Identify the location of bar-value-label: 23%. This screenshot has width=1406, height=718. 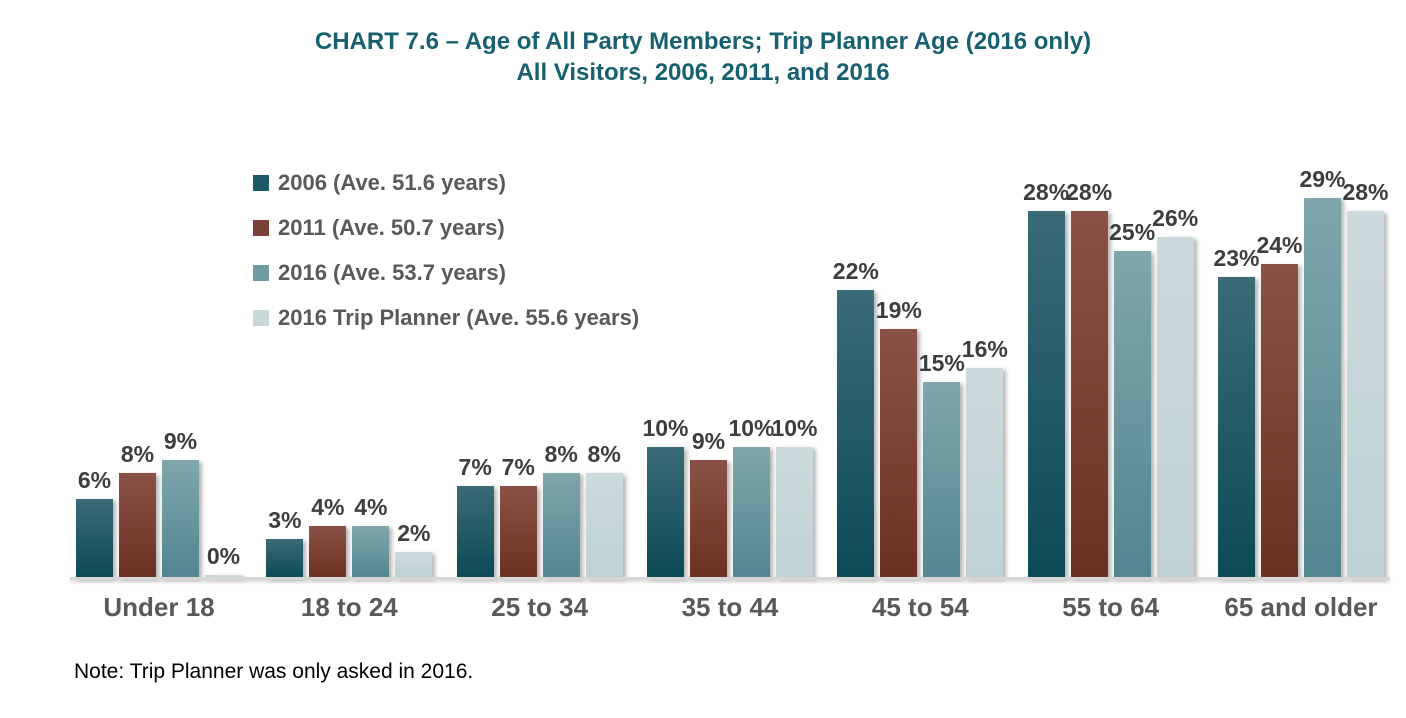
(1236, 257).